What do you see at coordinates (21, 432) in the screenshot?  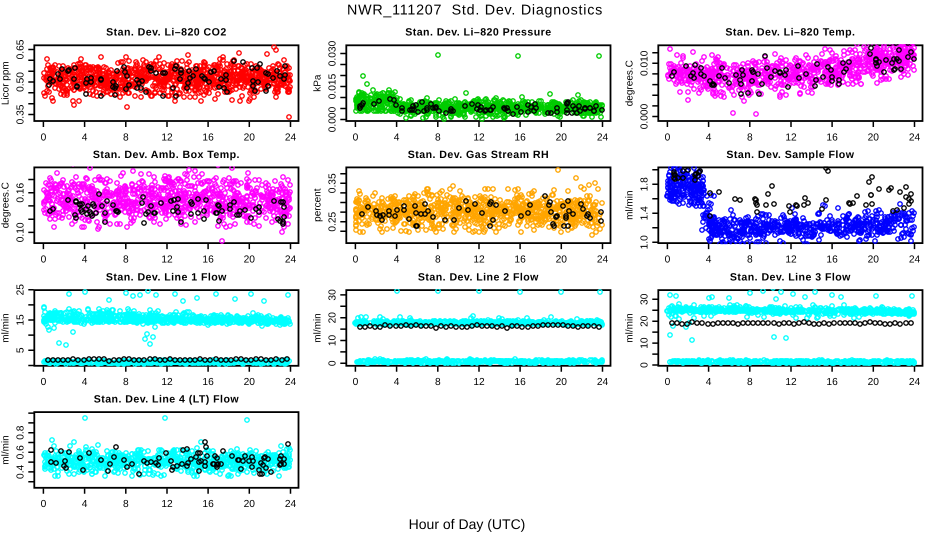 I see `svg-text: 0.8` at bounding box center [21, 432].